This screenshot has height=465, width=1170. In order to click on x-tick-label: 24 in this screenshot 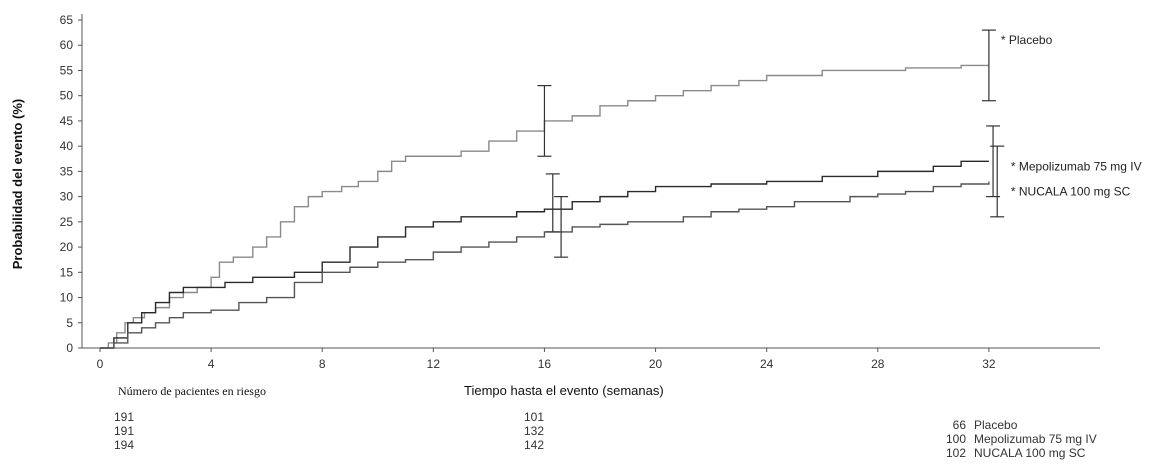, I will do `click(767, 364)`.